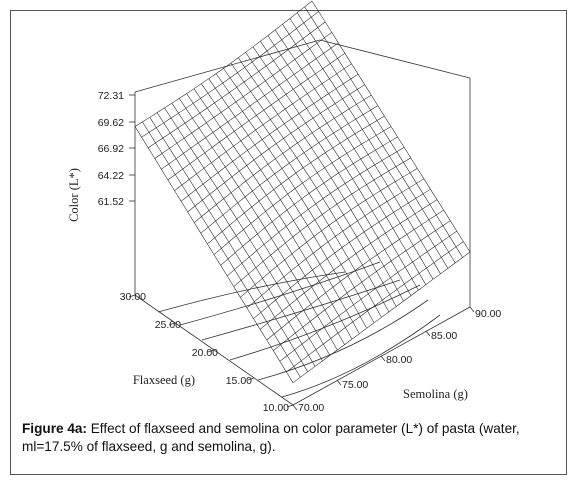  I want to click on semolina-axis-label: Semolina (g), so click(435, 394).